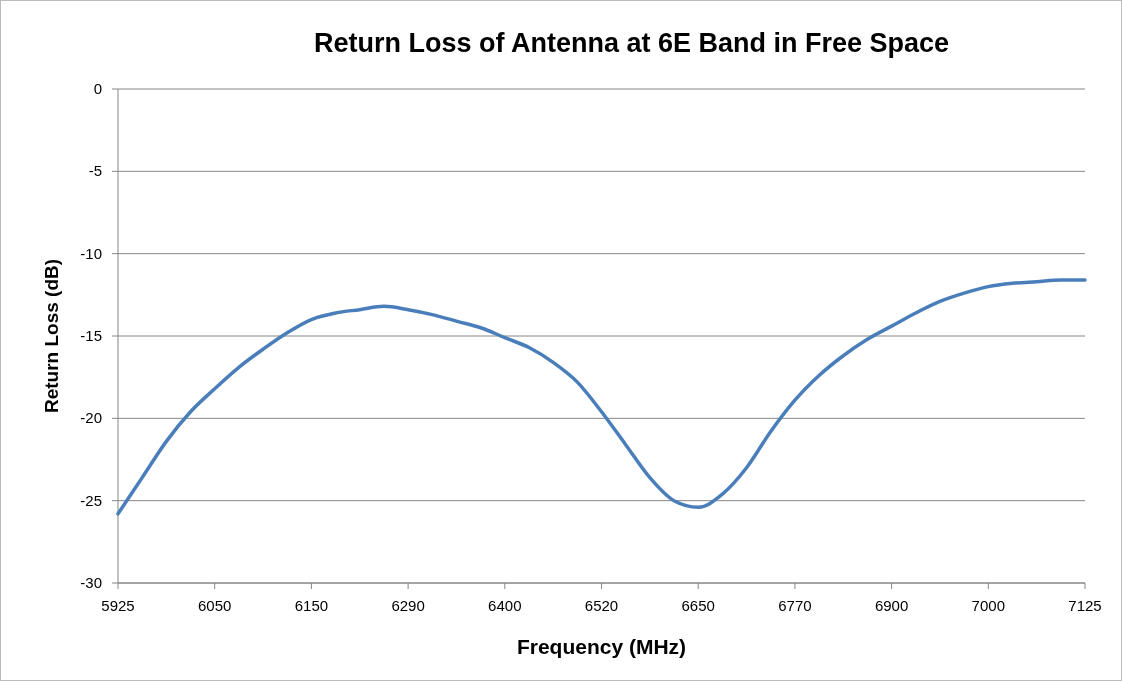 The image size is (1122, 681). Describe the element at coordinates (1085, 605) in the screenshot. I see `x-tick-label: 7125` at that location.